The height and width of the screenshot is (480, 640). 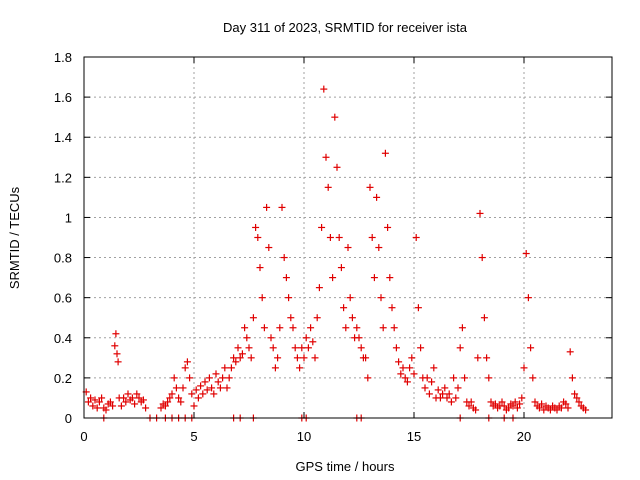 What do you see at coordinates (193, 436) in the screenshot?
I see `x-tick-label: 5` at bounding box center [193, 436].